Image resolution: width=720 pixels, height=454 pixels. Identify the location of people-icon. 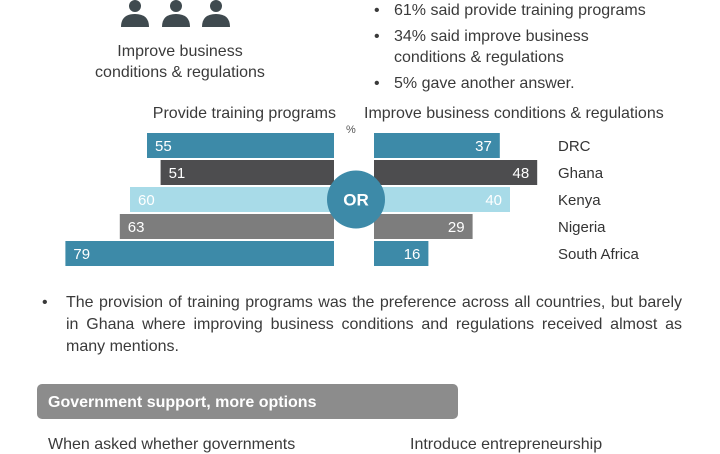
(178, 14).